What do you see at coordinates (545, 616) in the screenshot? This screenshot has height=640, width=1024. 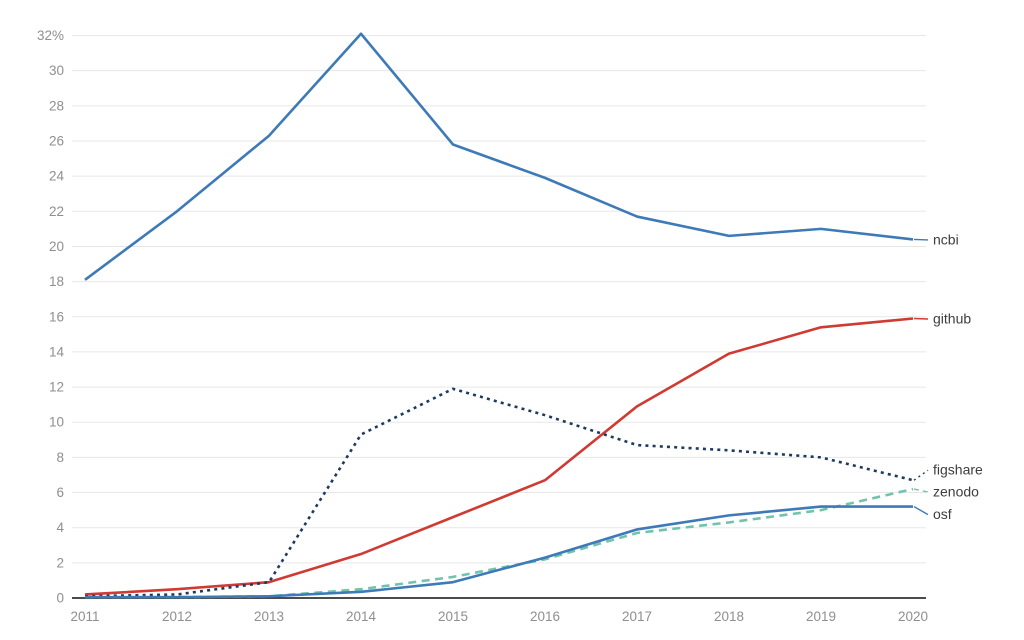 I see `x-tick-label: 2016` at bounding box center [545, 616].